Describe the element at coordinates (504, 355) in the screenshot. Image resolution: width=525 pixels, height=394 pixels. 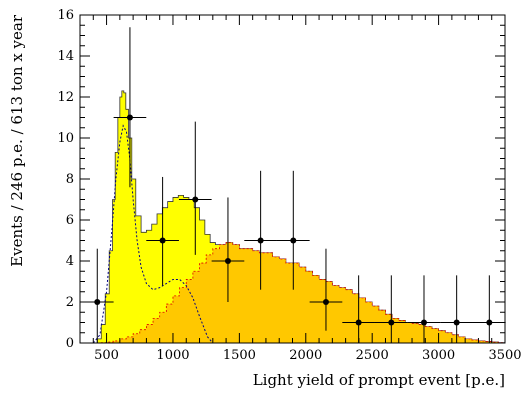
I see `x-tick-label: 3500` at that location.